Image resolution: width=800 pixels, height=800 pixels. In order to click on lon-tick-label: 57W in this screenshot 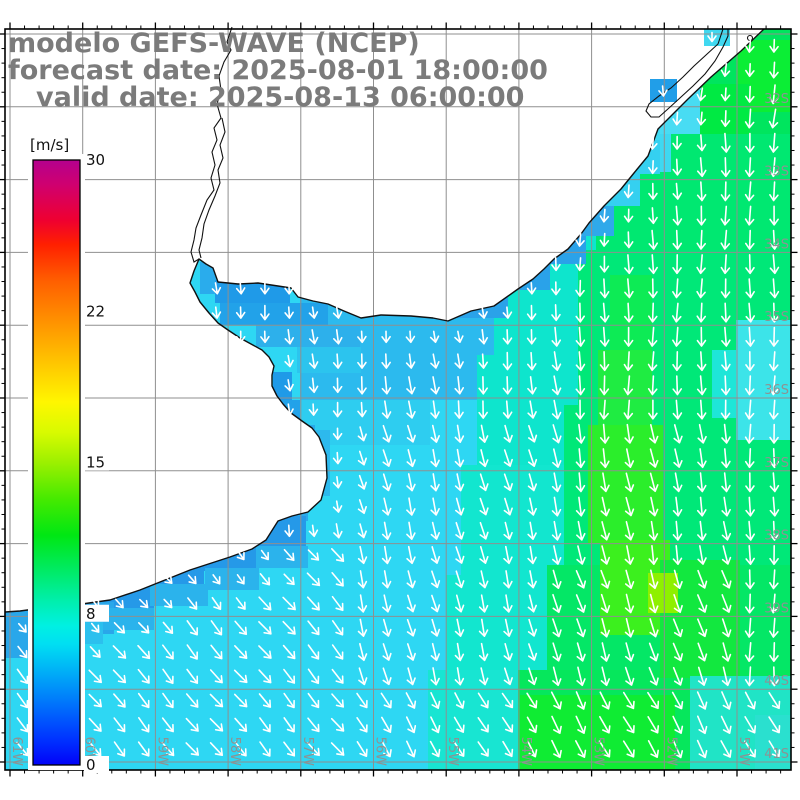, I will do `click(307, 752)`.